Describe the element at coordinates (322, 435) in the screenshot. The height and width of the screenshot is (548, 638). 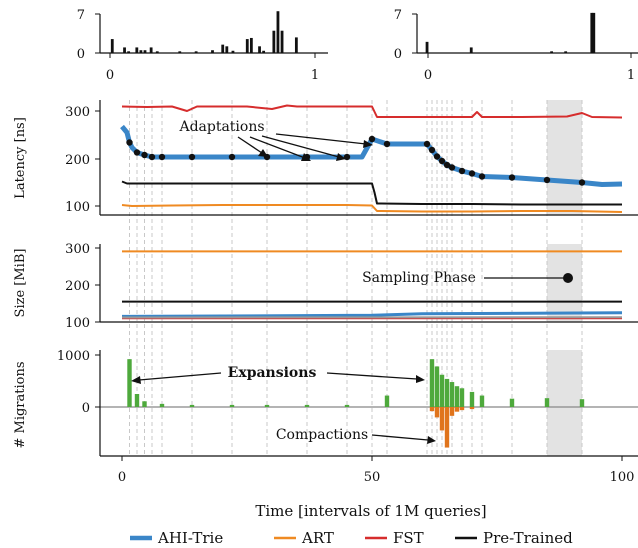
I see `compactions-annotation: Compactions` at that location.